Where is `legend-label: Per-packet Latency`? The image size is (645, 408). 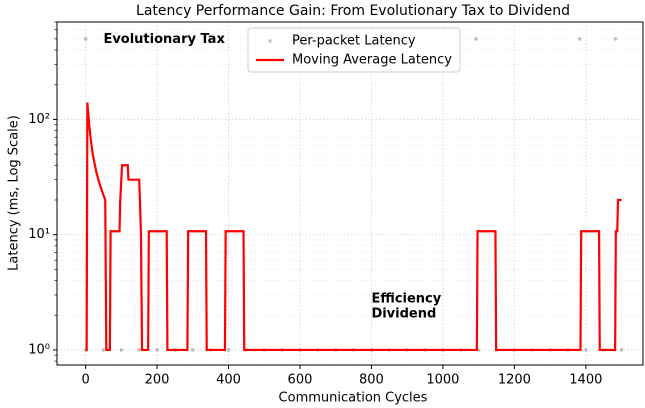
legend-label: Per-packet Latency is located at coordinates (354, 41).